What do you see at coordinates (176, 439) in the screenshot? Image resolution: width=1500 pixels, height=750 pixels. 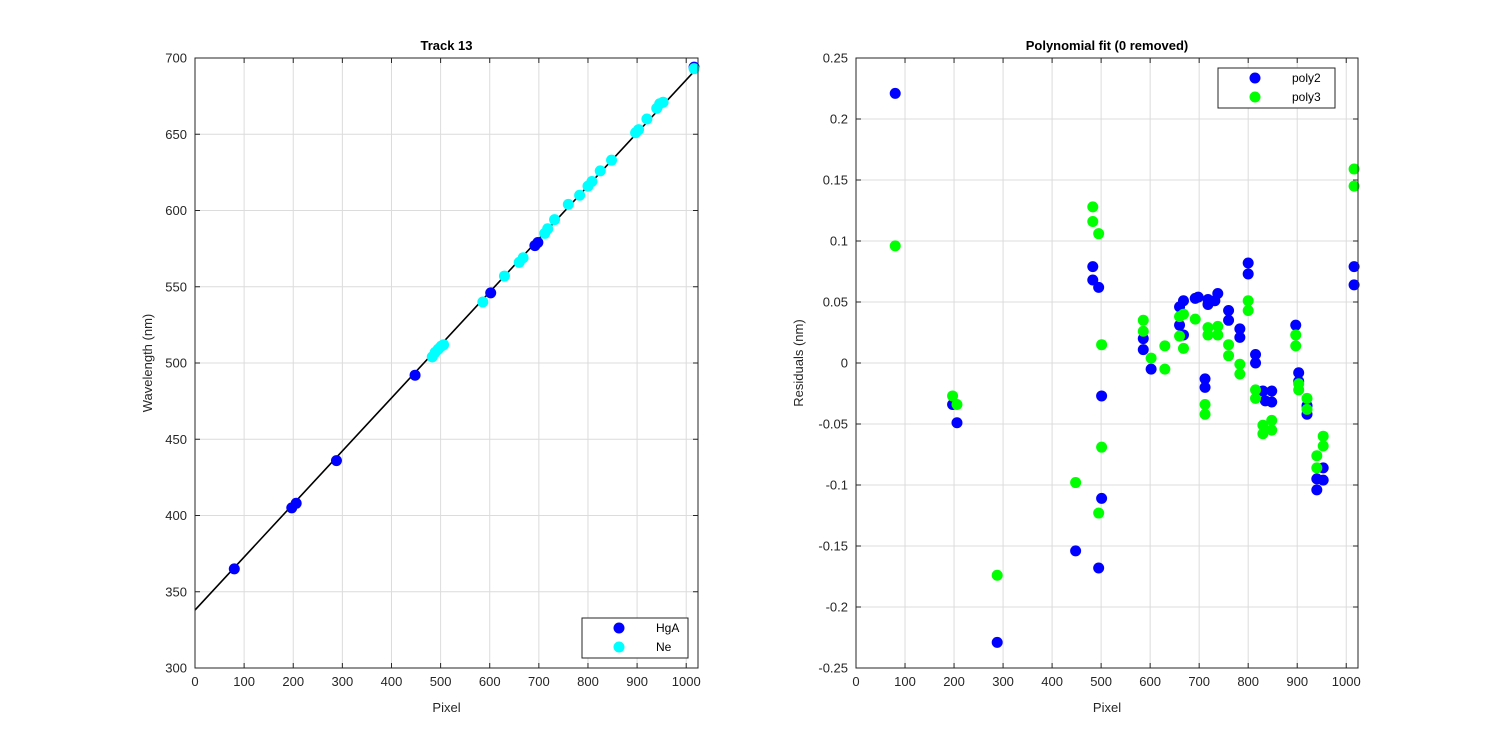 I see `y-tick-label: 450` at bounding box center [176, 439].